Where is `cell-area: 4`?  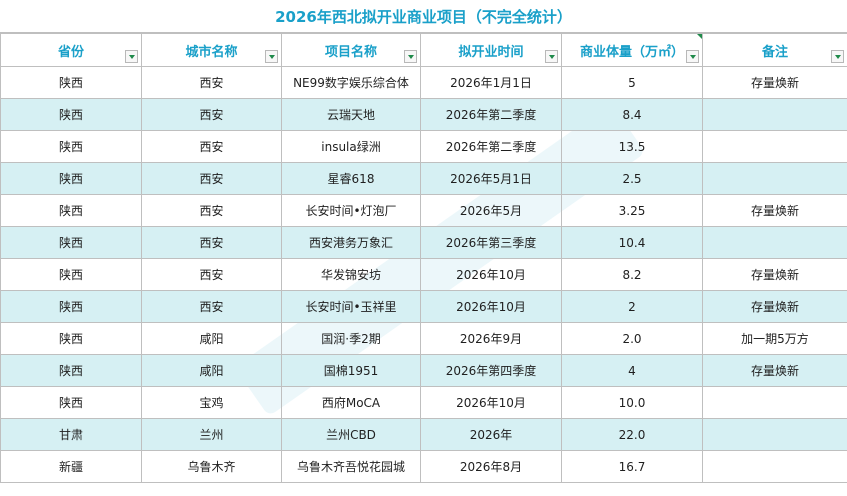 cell-area: 4 is located at coordinates (632, 370).